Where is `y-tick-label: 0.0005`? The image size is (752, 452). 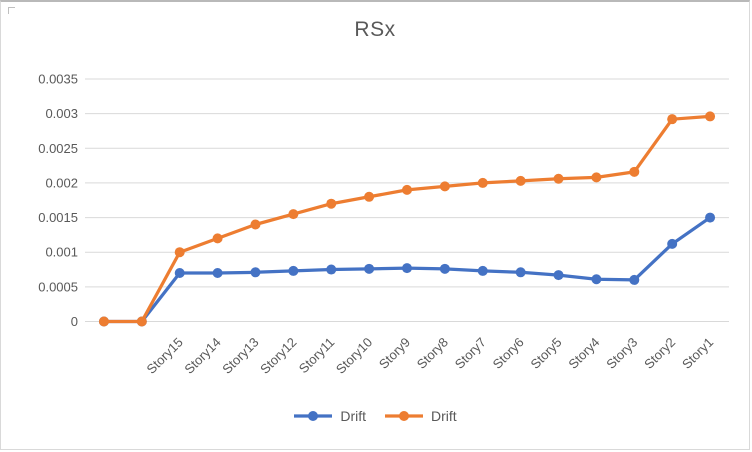 y-tick-label: 0.0005 is located at coordinates (58, 286).